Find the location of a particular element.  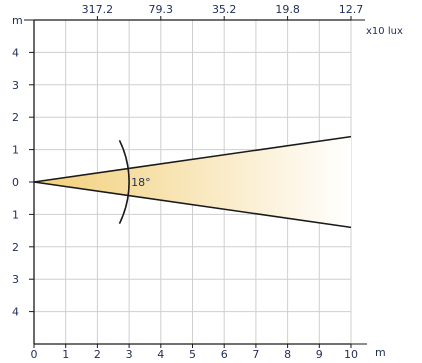

top-tick-label: 12.7 is located at coordinates (351, 9).